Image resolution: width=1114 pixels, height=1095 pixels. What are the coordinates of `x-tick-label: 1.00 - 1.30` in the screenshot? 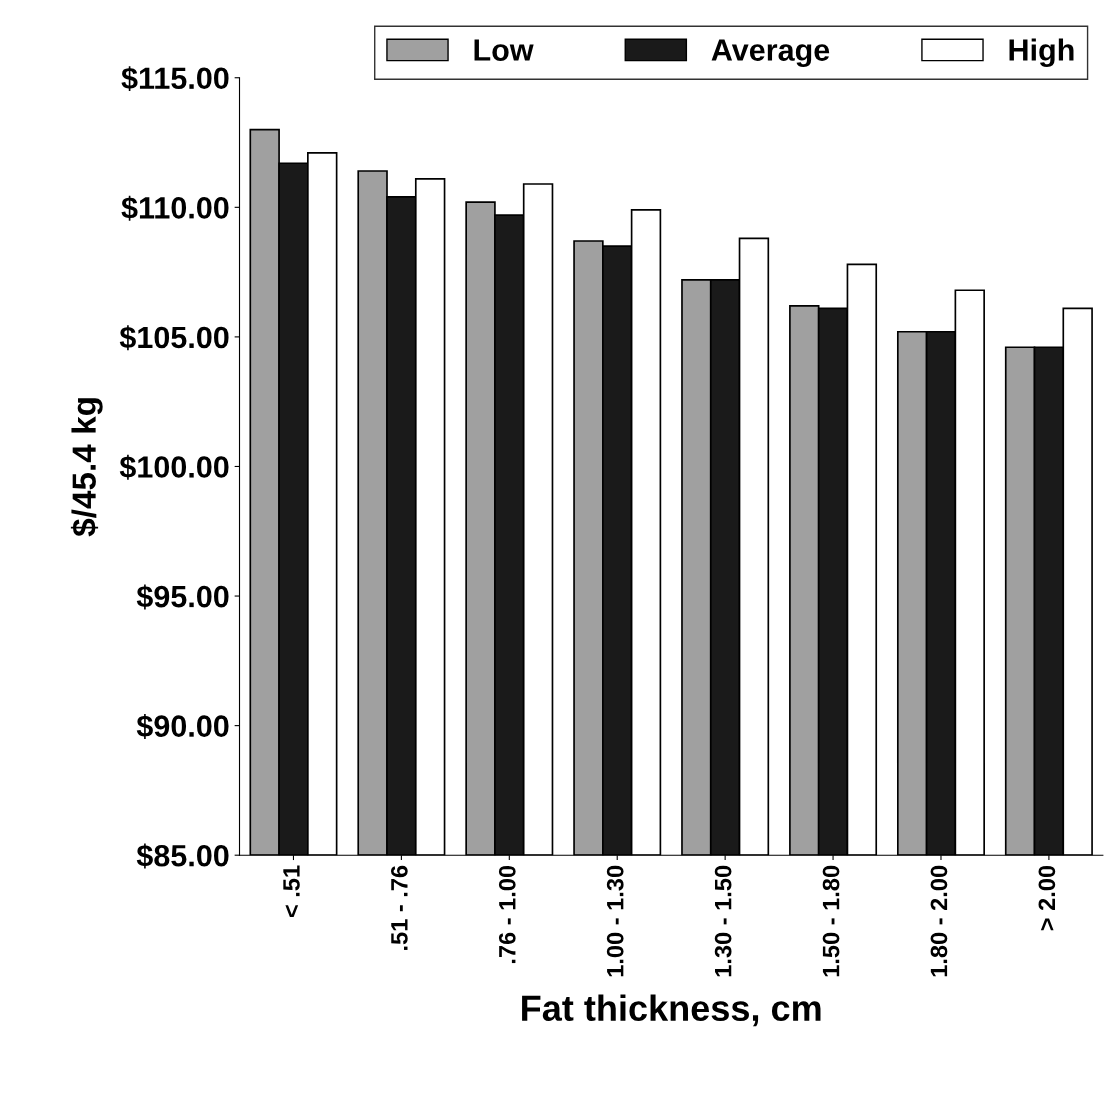 It's located at (615, 921).